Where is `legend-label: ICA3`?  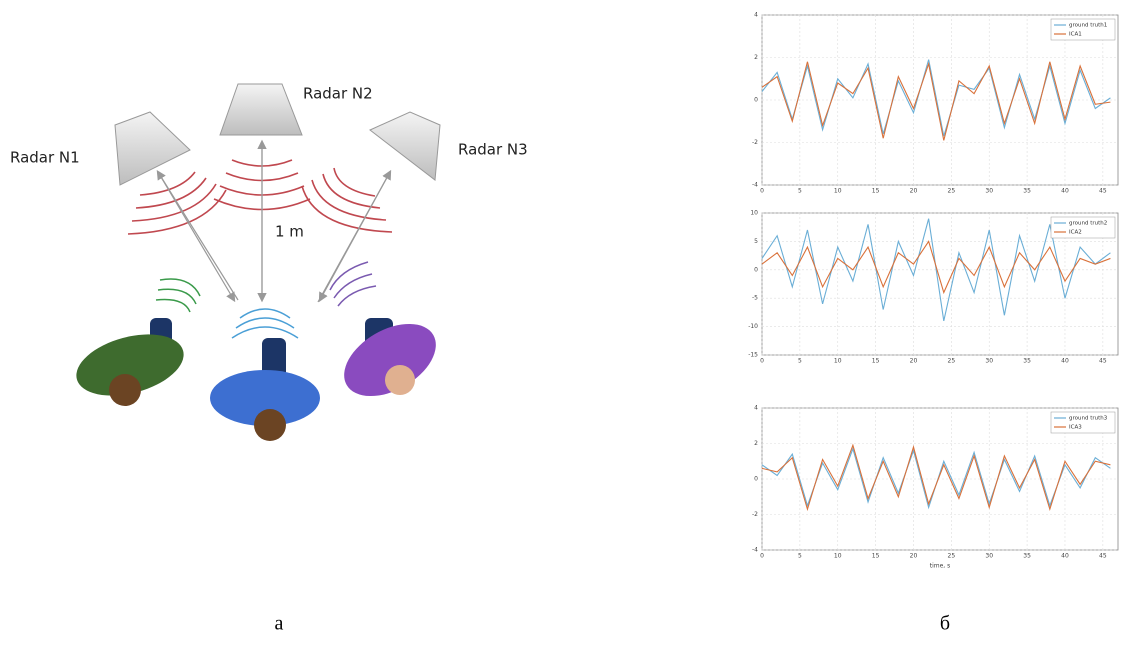 legend-label: ICA3 is located at coordinates (1075, 428).